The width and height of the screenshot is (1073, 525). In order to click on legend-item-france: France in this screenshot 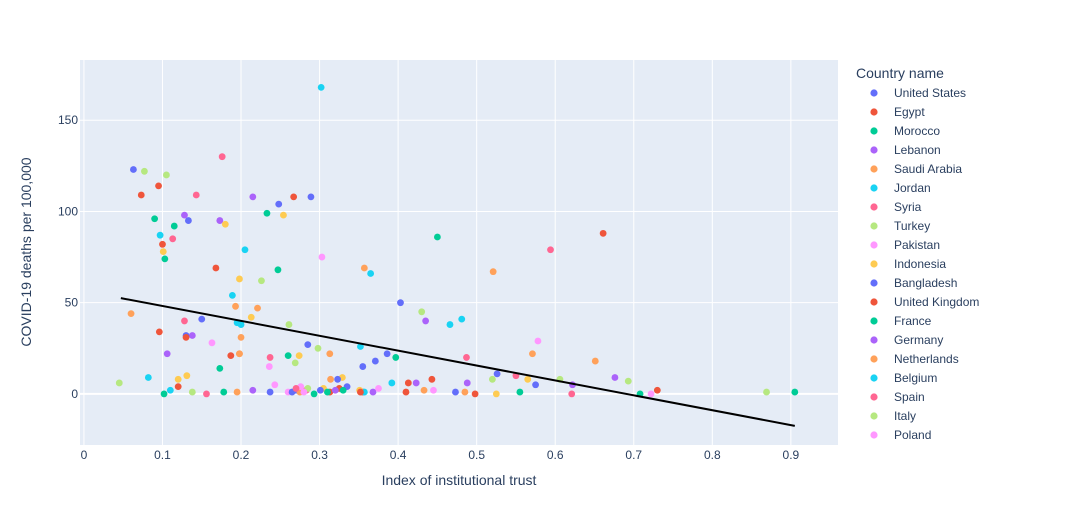, I will do `click(901, 321)`.